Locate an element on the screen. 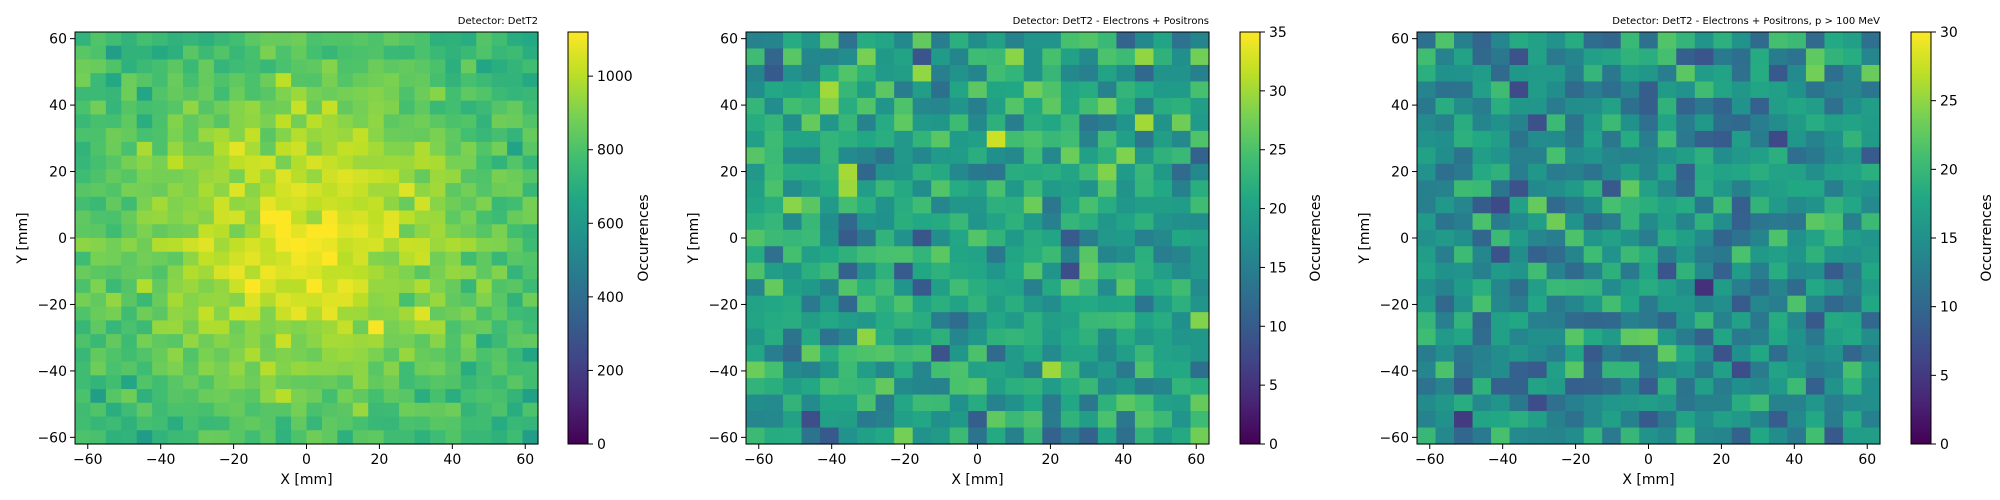  colorbar-tick-label: 25 is located at coordinates (1949, 102).